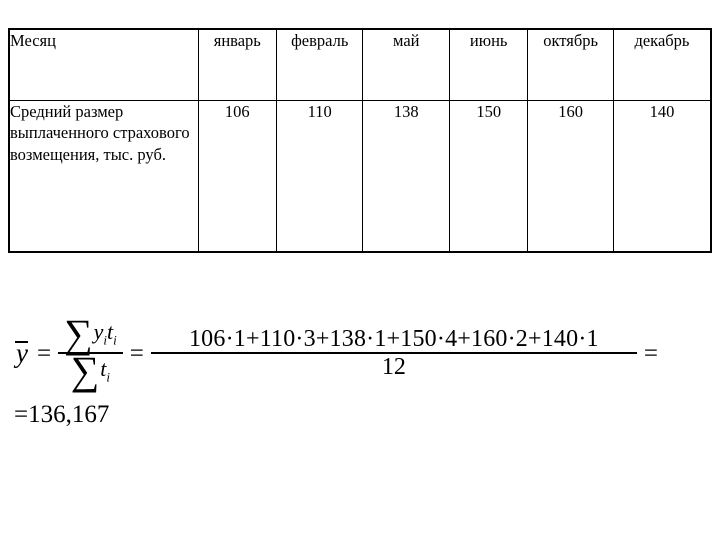 Image resolution: width=720 pixels, height=540 pixels. I want to click on numerator-variables: yiti, so click(105, 333).